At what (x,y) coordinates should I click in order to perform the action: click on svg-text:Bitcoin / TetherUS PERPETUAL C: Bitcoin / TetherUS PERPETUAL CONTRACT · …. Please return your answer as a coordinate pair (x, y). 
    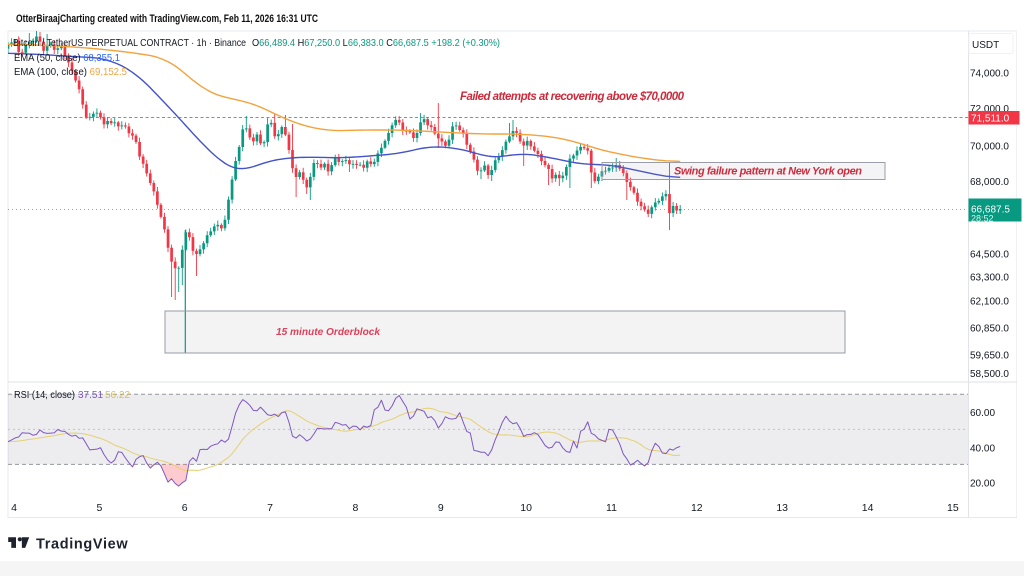
    Looking at the image, I should click on (129, 43).